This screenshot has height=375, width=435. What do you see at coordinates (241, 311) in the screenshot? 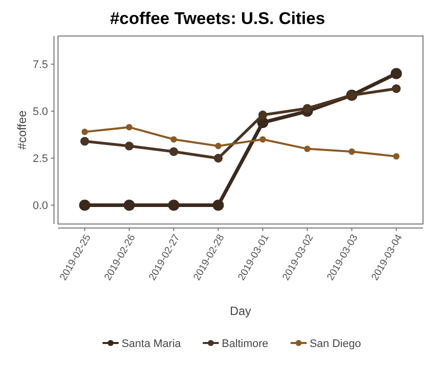
I see `x-axis-title: Day` at bounding box center [241, 311].